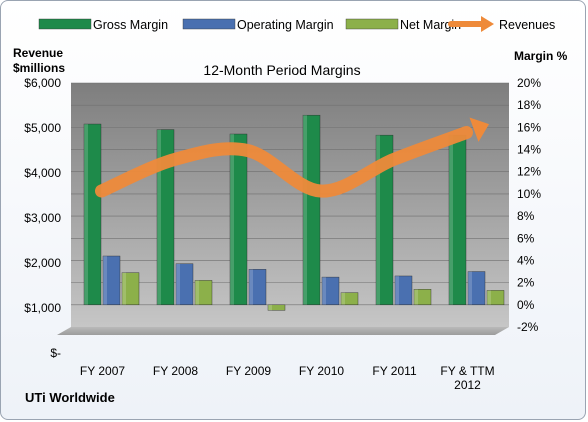  What do you see at coordinates (209, 24) in the screenshot?
I see `legend-swatch-operating-margin` at bounding box center [209, 24].